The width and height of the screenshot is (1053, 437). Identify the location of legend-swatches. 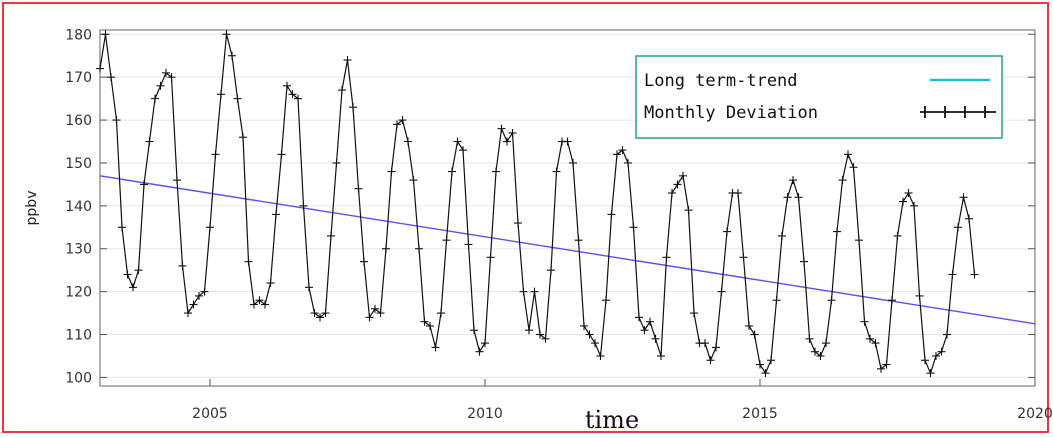
(958, 98).